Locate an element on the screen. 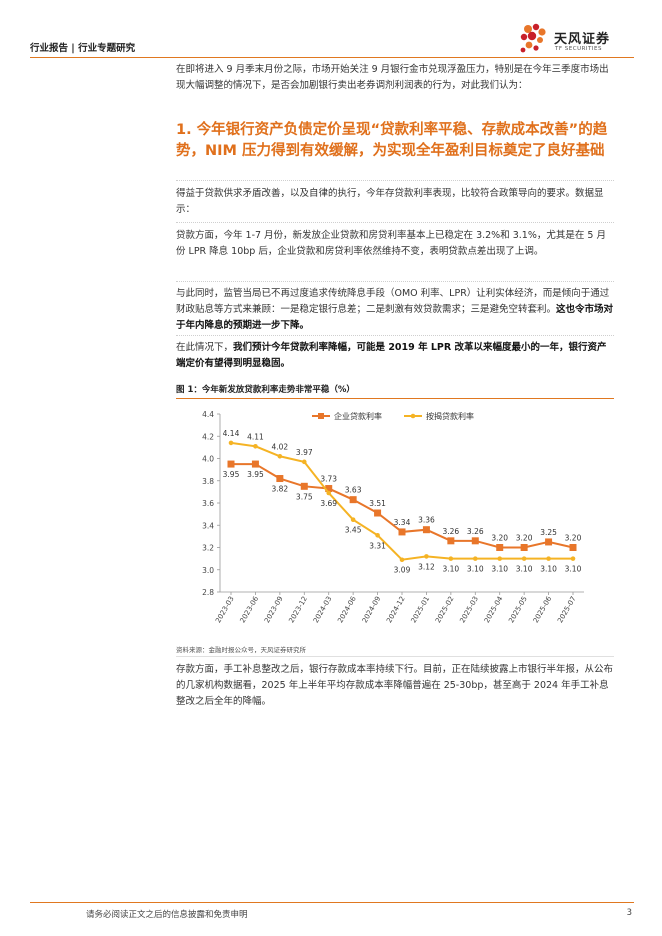  y-tick-label: 3.8 is located at coordinates (208, 481).